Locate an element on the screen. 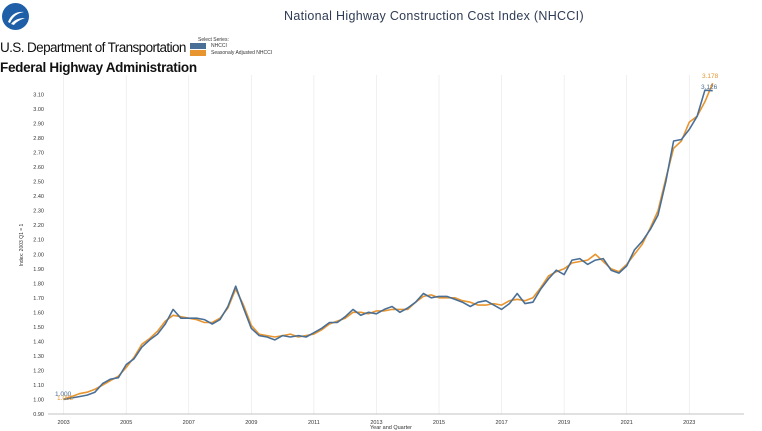  legend-label-sa: Seasonaly Adjusted NHCCI is located at coordinates (242, 53).